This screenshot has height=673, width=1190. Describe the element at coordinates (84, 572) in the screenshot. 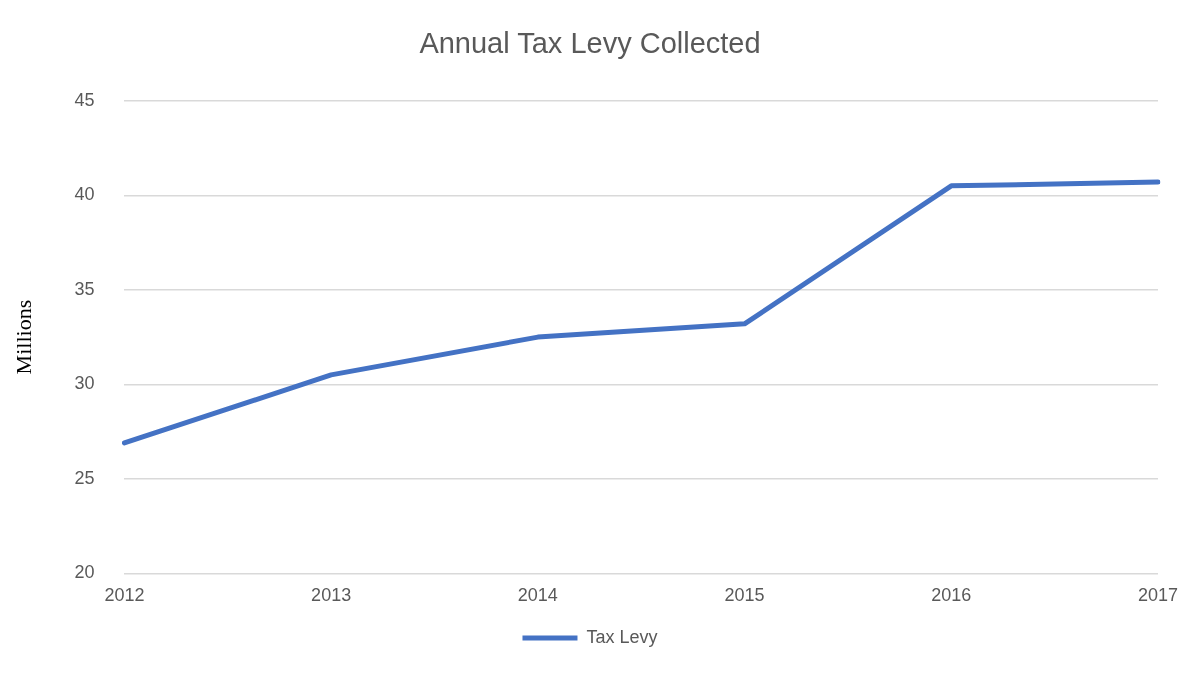

I see `y-tick-label: 20` at that location.